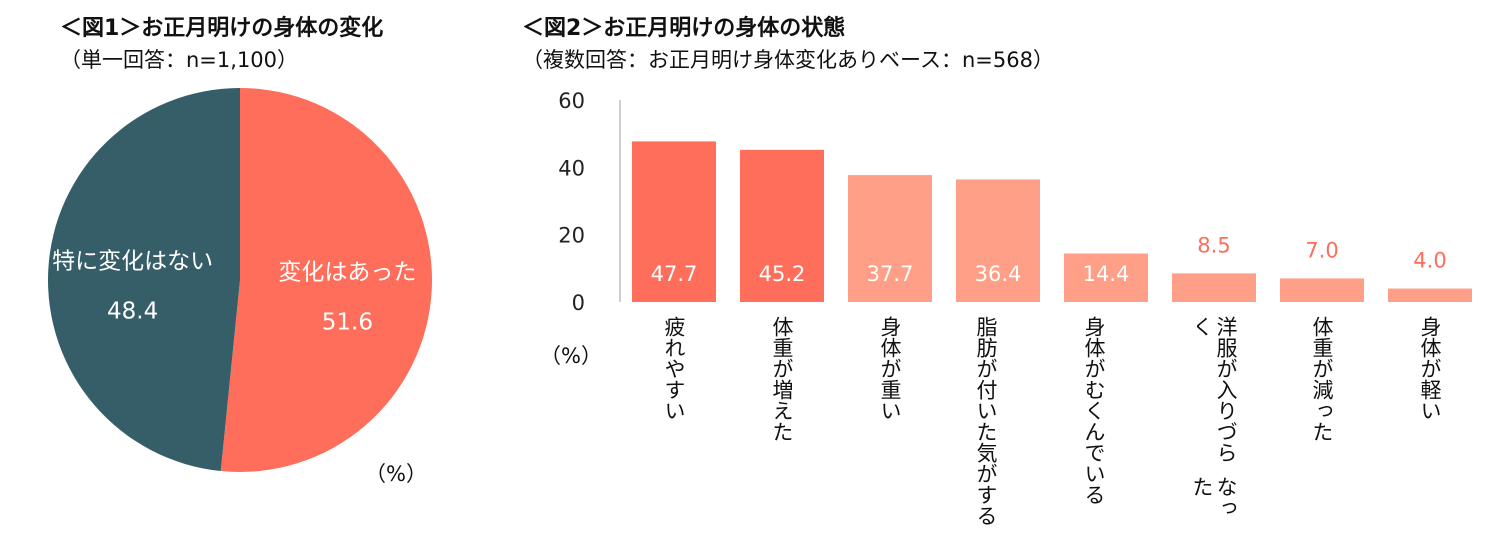 The height and width of the screenshot is (536, 1500). I want to click on pie-slice-value: 48.4, so click(132, 312).